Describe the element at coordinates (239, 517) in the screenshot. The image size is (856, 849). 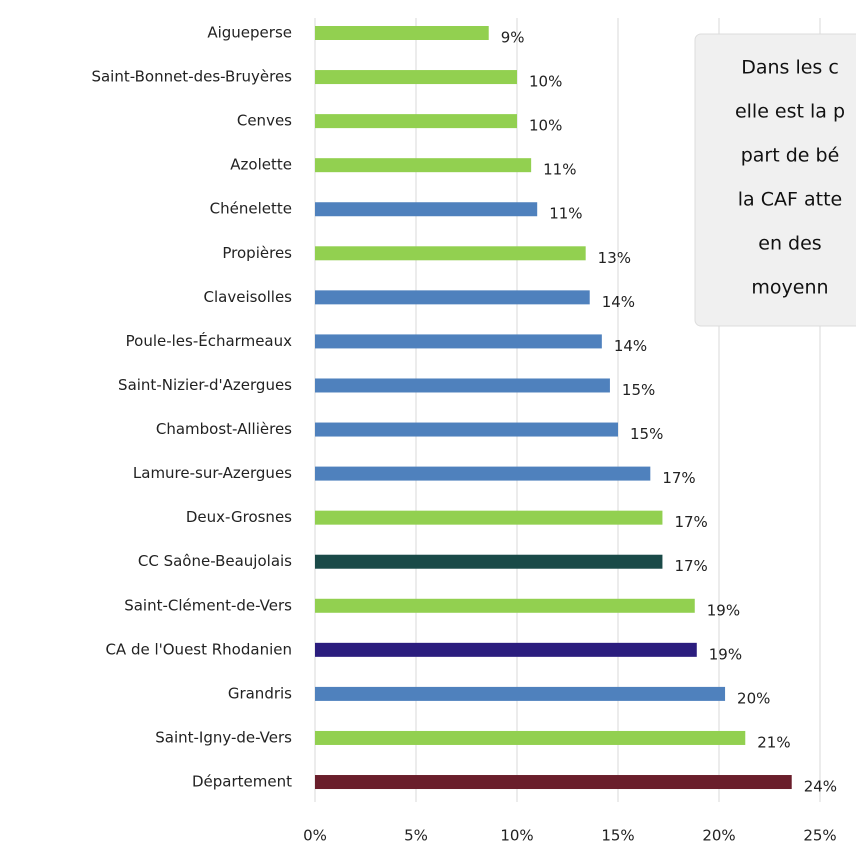
I see `y-tick-label: Deux-Grosnes` at that location.